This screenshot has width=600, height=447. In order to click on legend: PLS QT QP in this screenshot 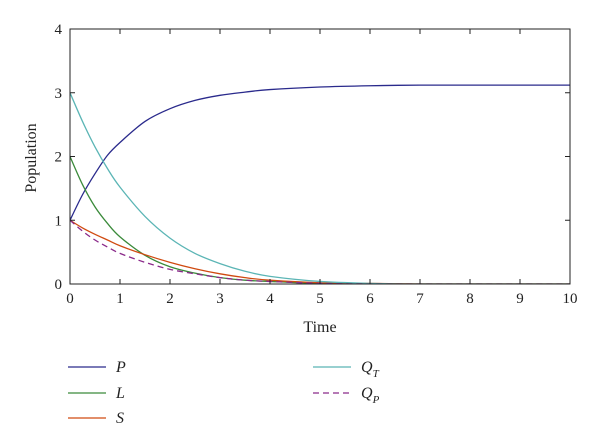, I will do `click(224, 393)`.